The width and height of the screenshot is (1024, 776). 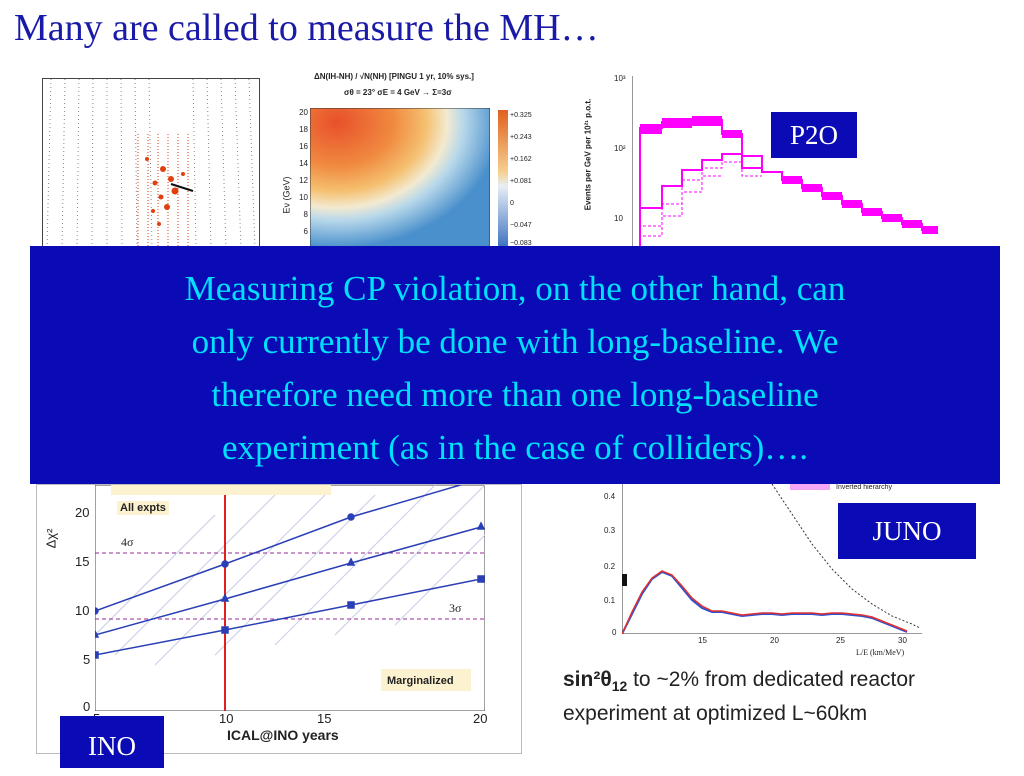 I want to click on juno-caption-sub: 12, so click(x=619, y=686).